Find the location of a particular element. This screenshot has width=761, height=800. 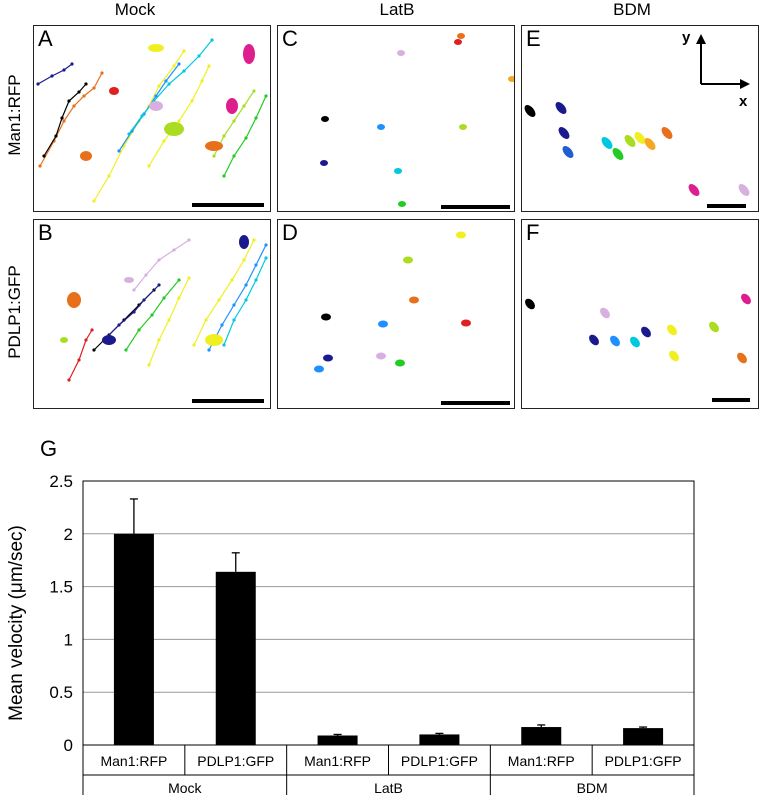

panel-f: F is located at coordinates (640, 314).